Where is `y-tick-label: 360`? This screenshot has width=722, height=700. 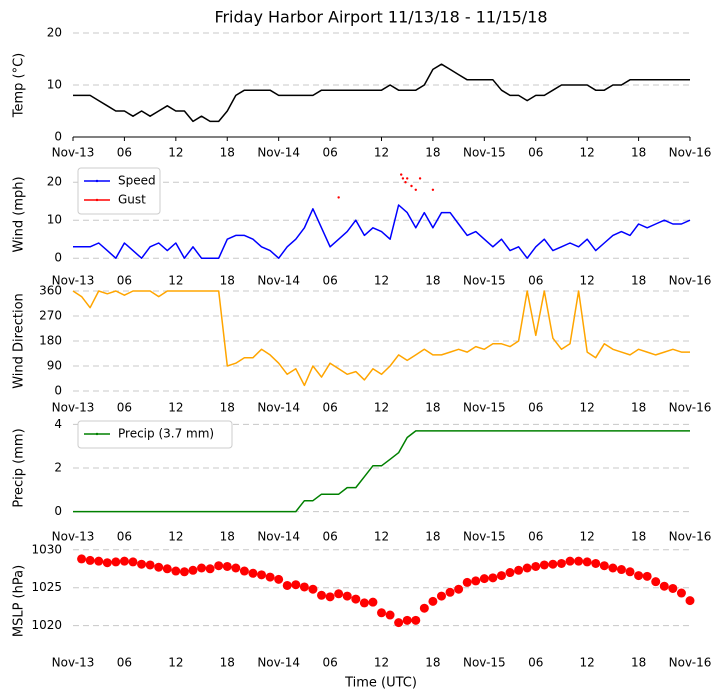
y-tick-label: 360 is located at coordinates (50, 291).